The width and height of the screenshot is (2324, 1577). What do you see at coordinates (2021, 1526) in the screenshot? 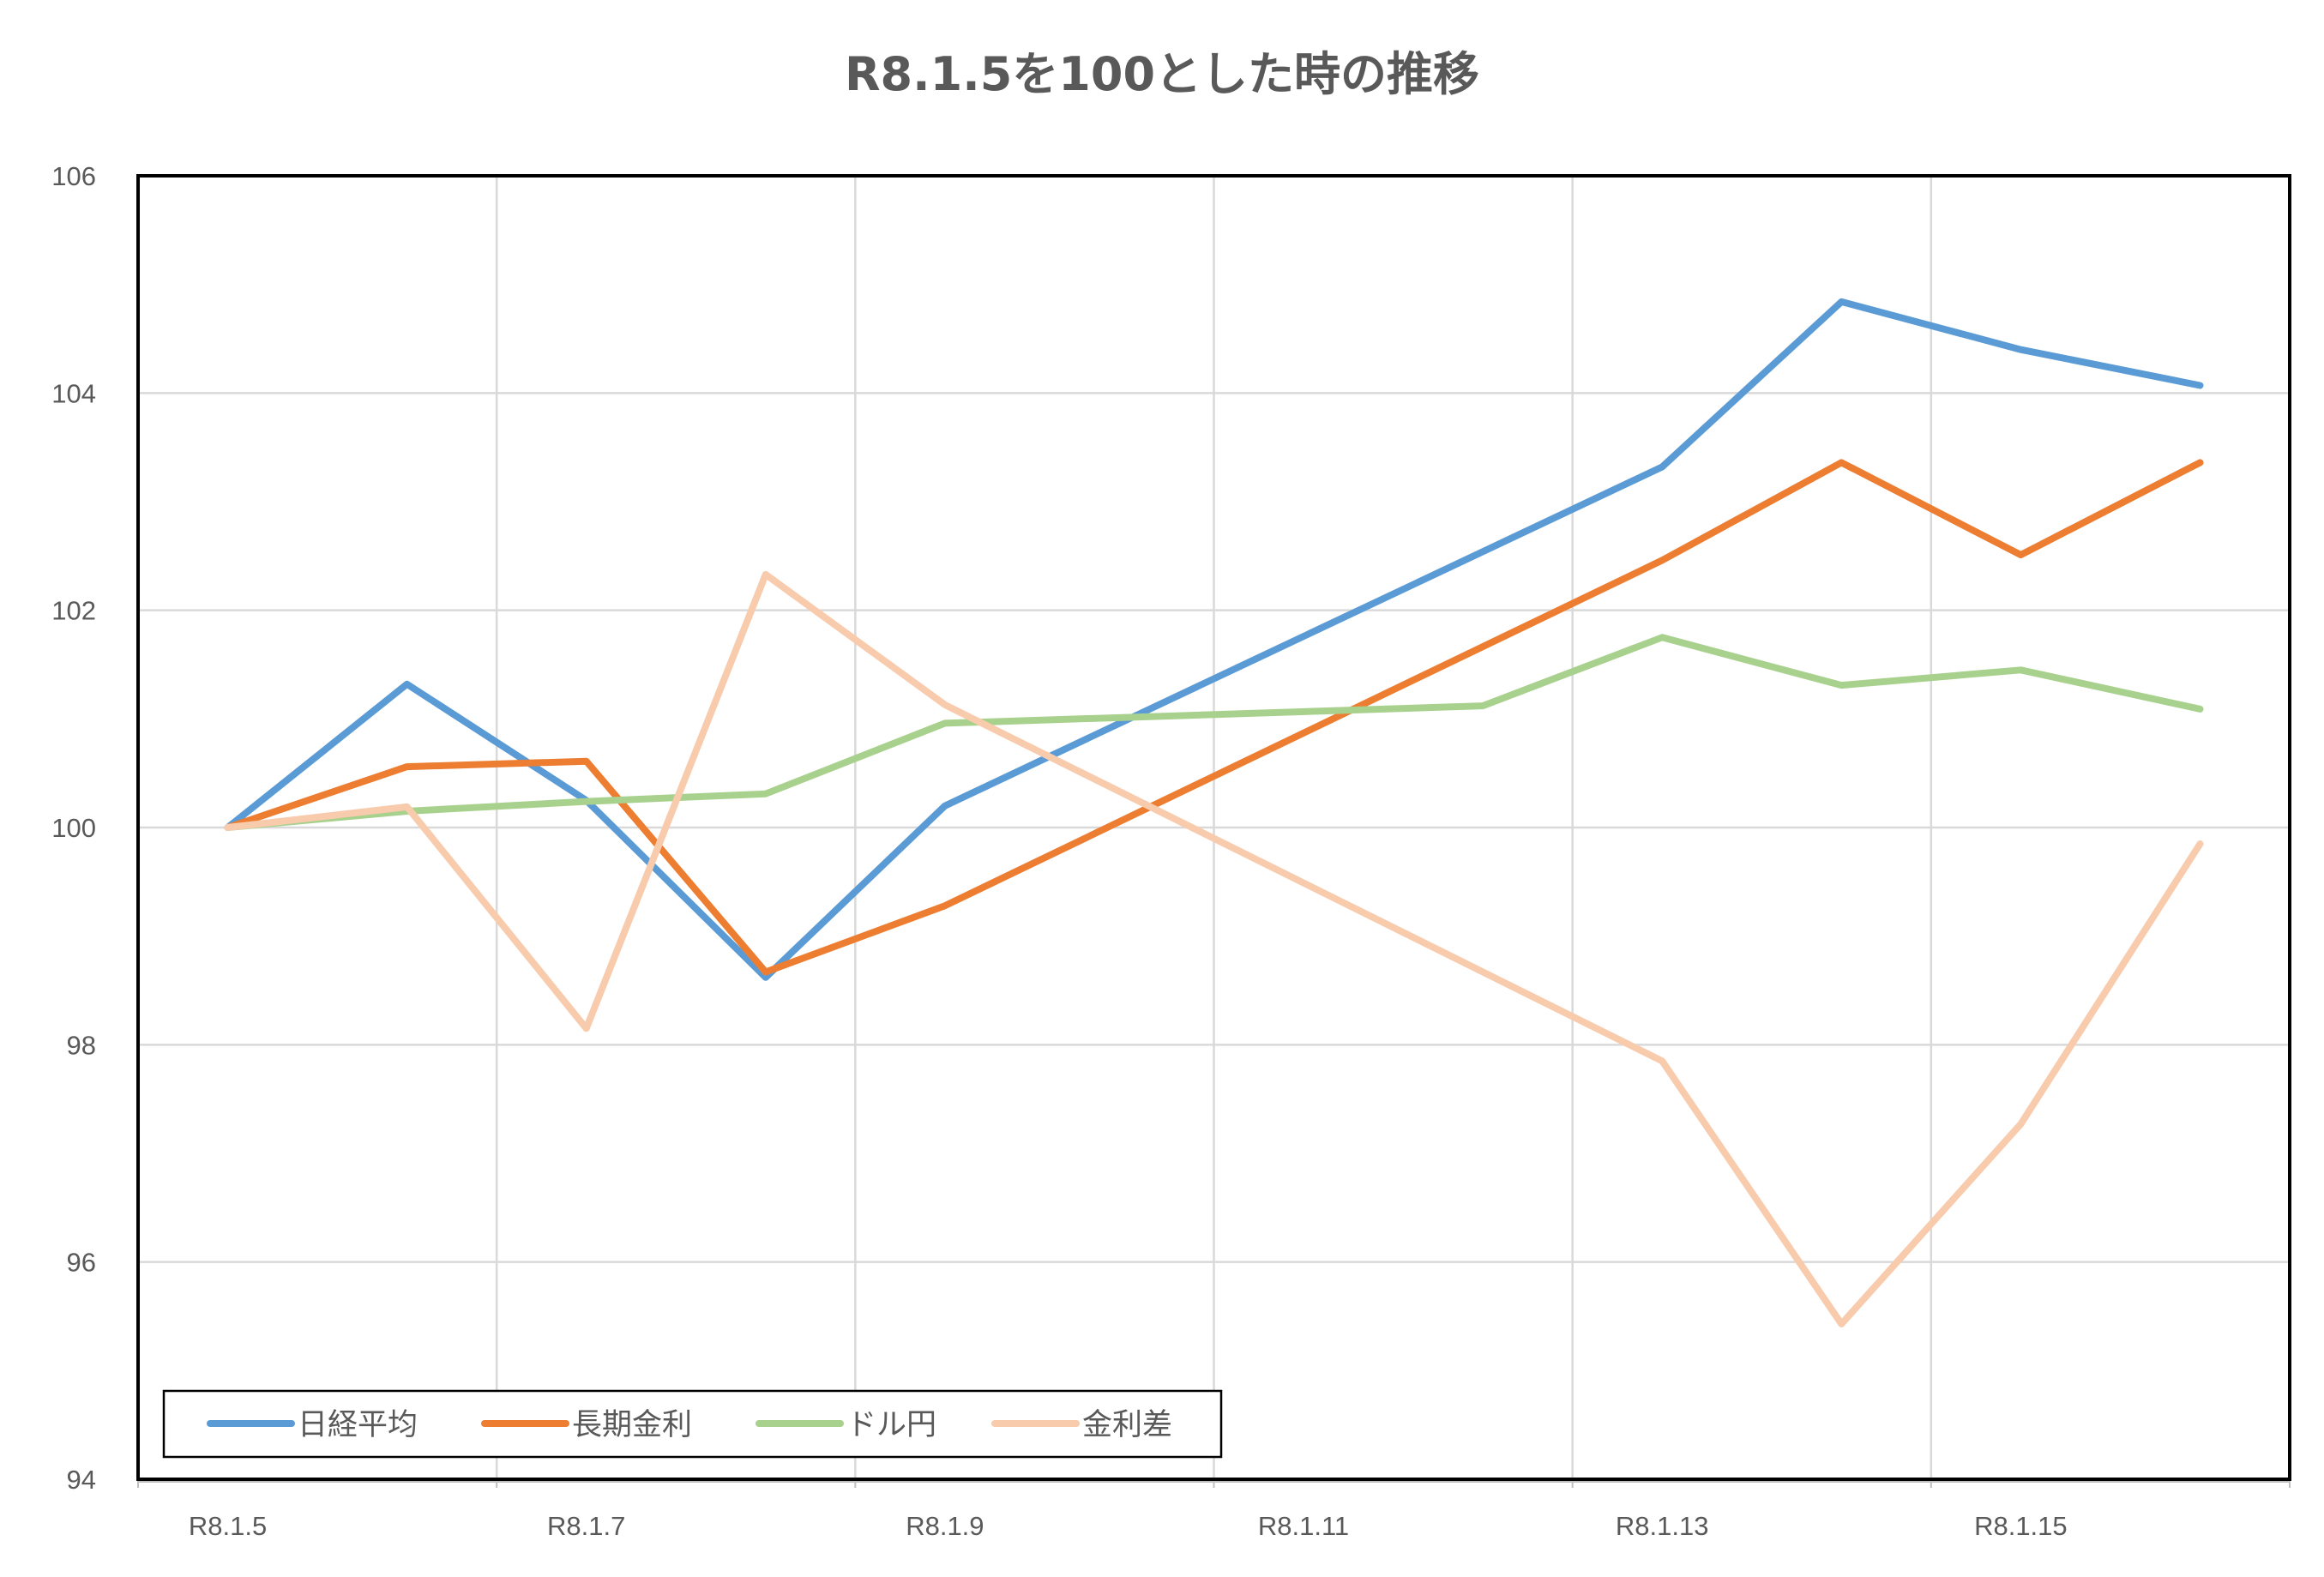
I see `x-tick-label: R8.1.15` at bounding box center [2021, 1526].